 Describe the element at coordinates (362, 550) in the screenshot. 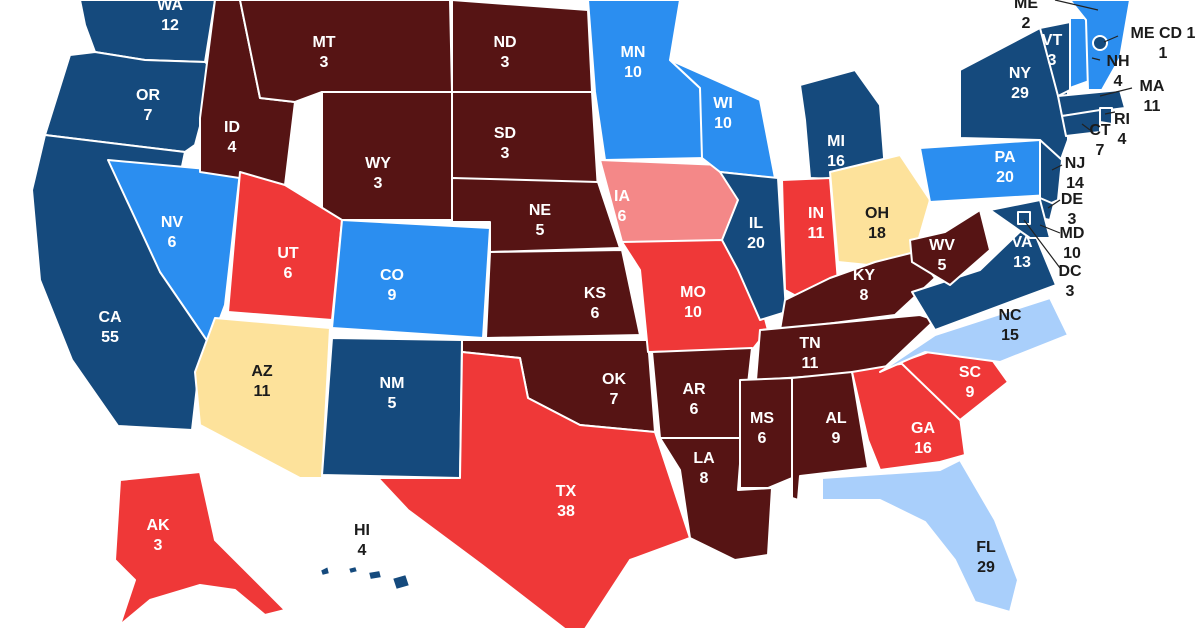

I see `state-ev-hi: 4` at that location.